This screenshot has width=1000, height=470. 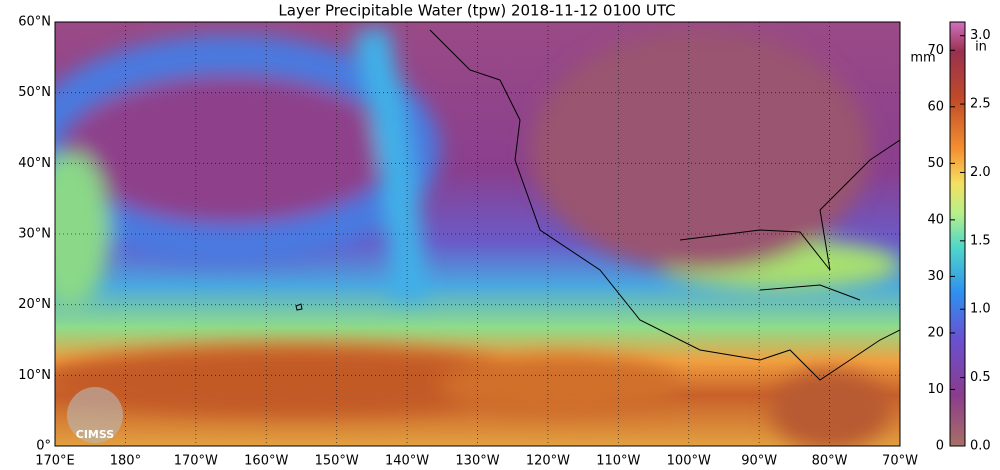 I want to click on lat-label: 20°N, so click(x=34, y=304).